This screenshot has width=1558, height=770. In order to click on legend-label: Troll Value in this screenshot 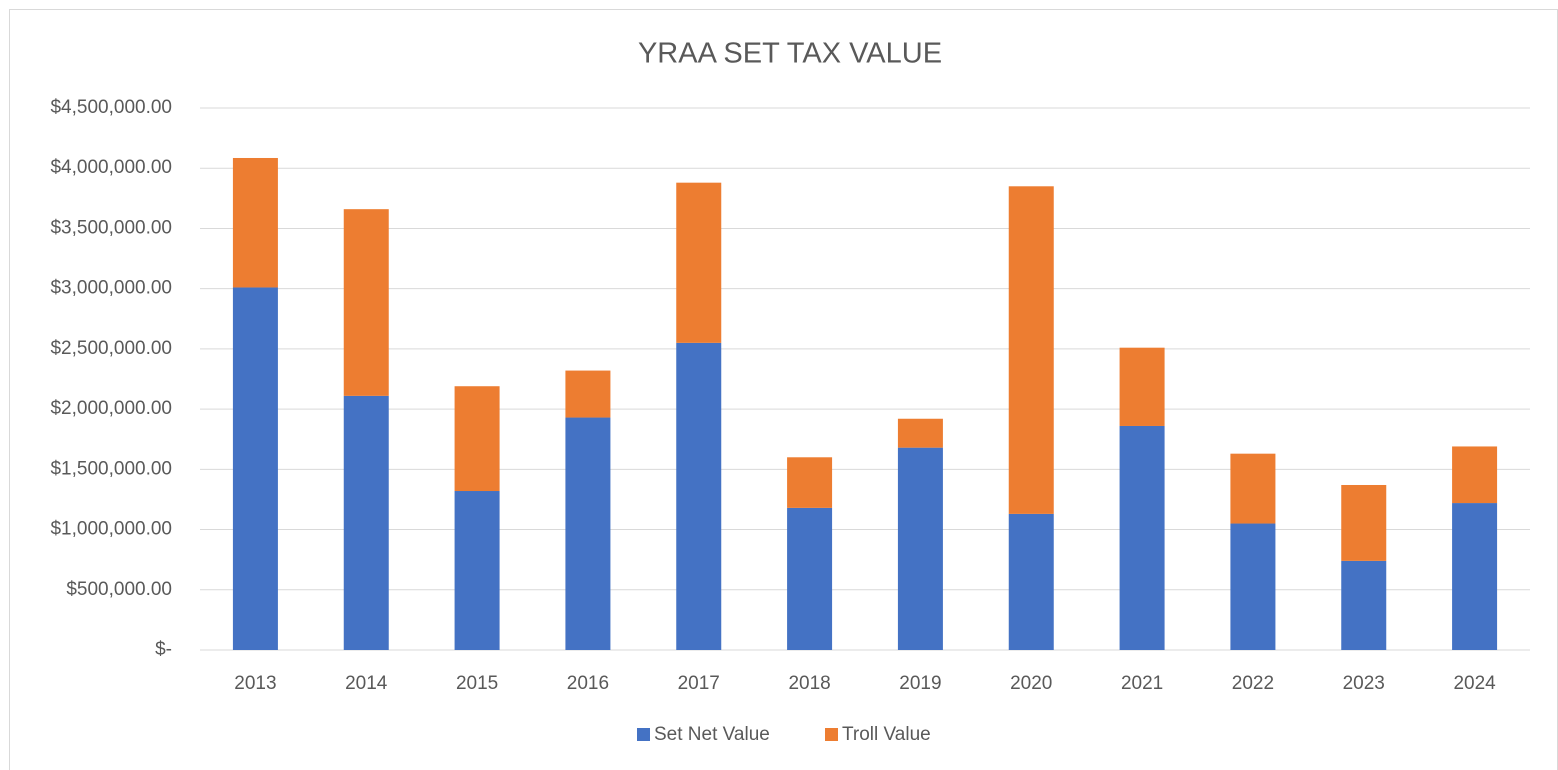, I will do `click(886, 734)`.